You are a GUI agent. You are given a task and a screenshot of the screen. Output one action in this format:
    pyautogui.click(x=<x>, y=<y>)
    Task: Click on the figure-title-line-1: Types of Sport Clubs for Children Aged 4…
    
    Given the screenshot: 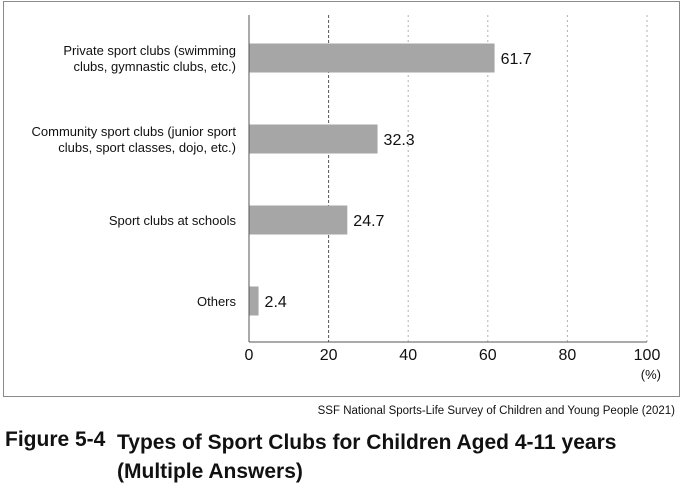 What is the action you would take?
    pyautogui.click(x=367, y=442)
    